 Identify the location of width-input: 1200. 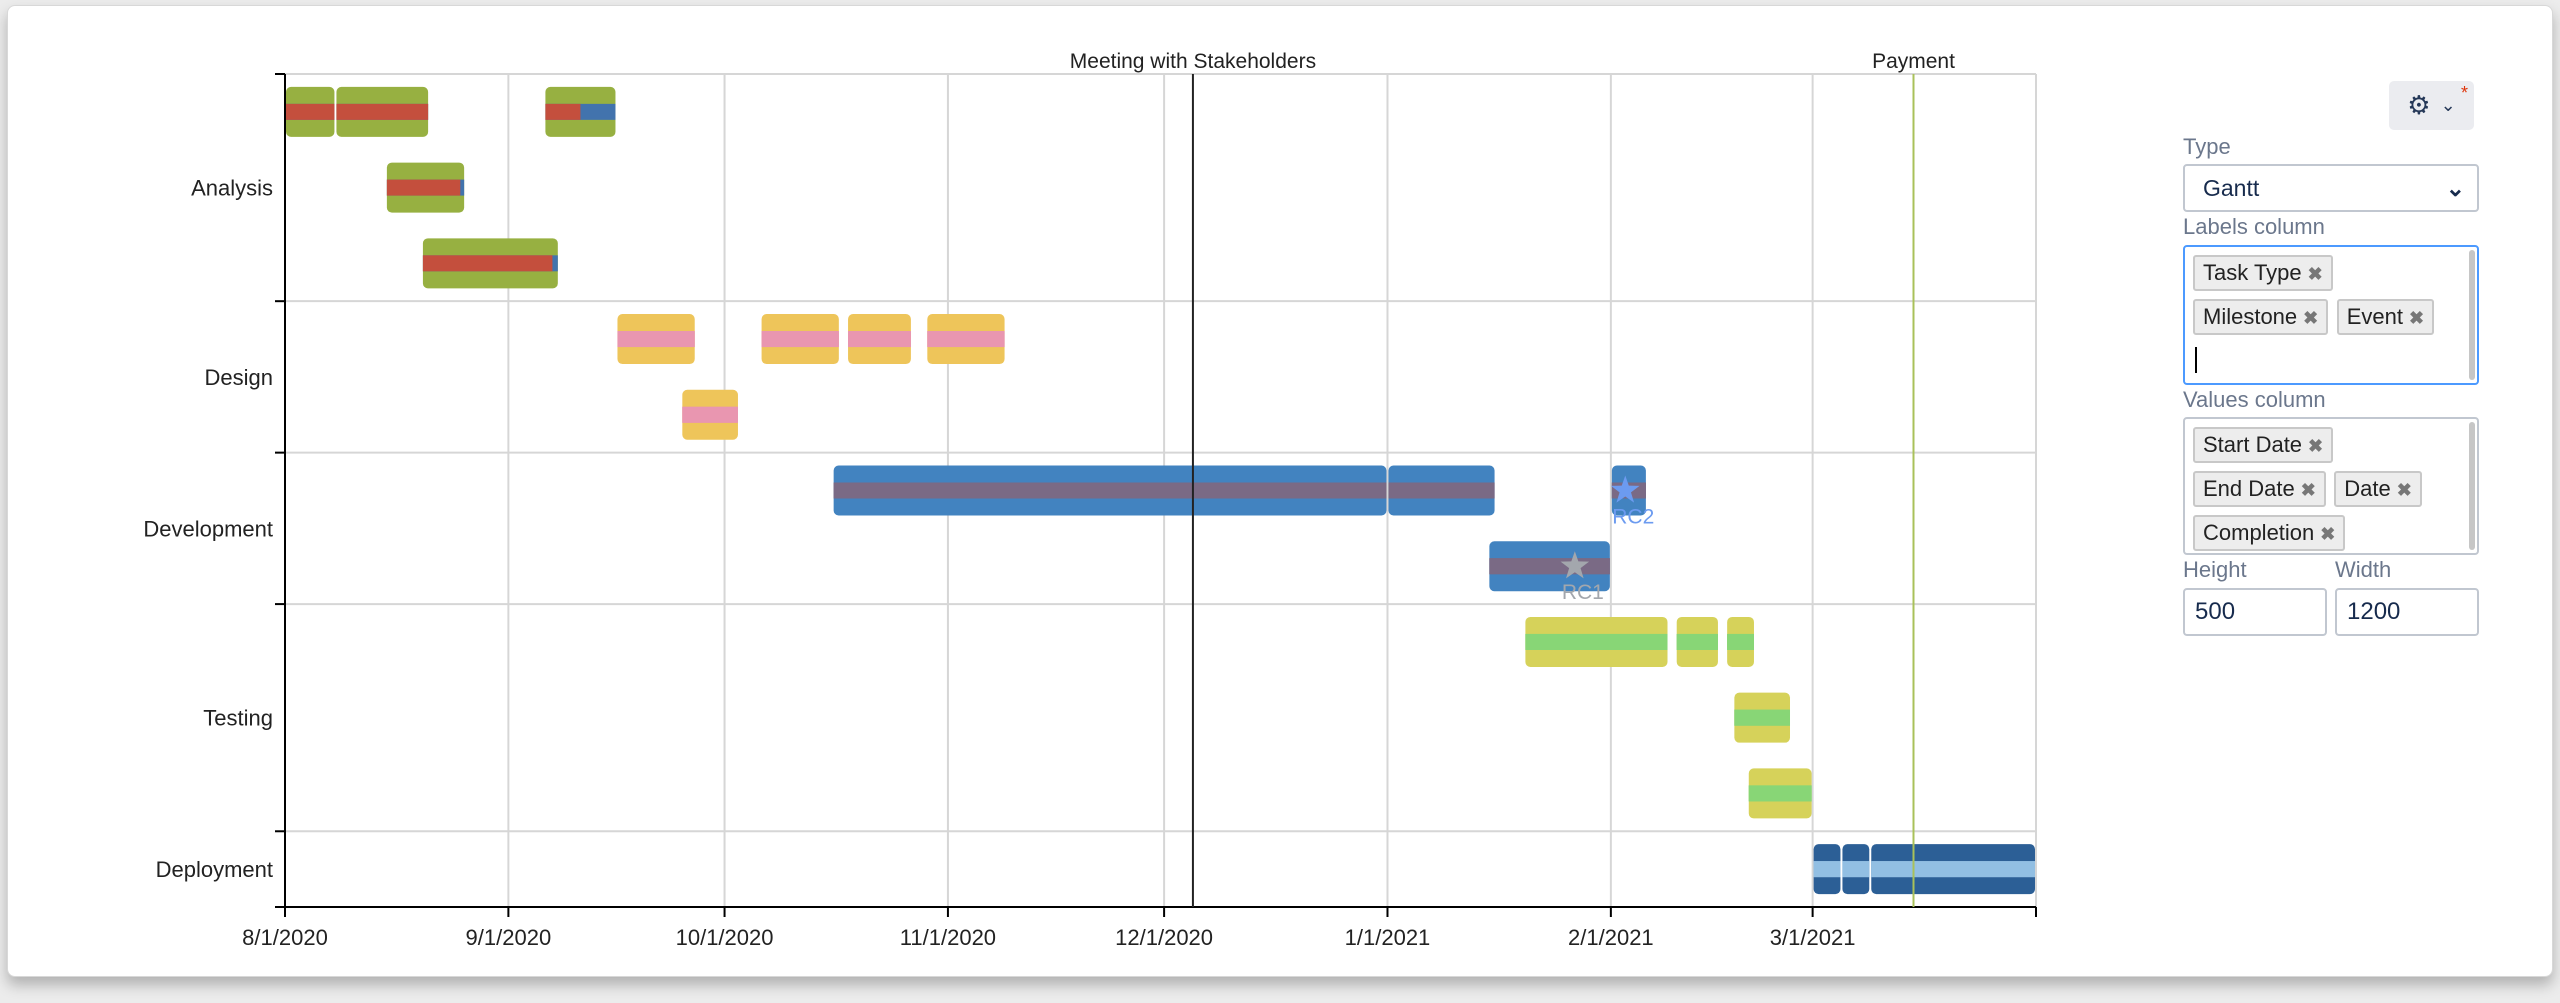
(2407, 612).